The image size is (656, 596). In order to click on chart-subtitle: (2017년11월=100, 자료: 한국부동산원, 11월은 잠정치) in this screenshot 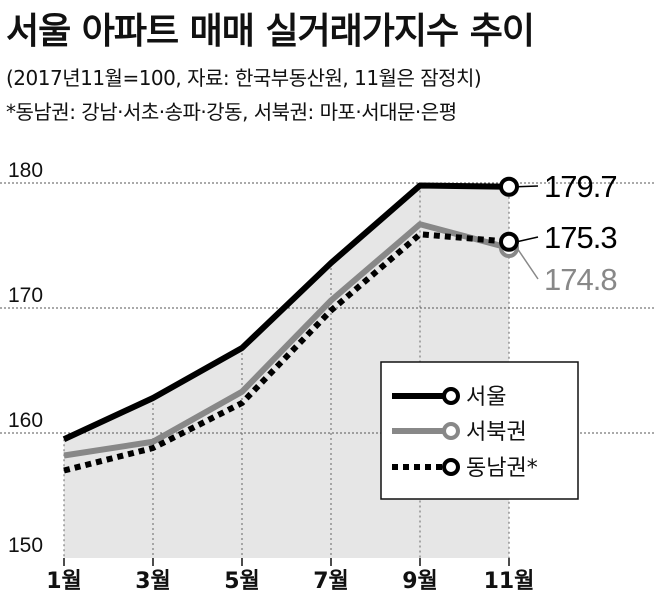, I will do `click(244, 78)`.